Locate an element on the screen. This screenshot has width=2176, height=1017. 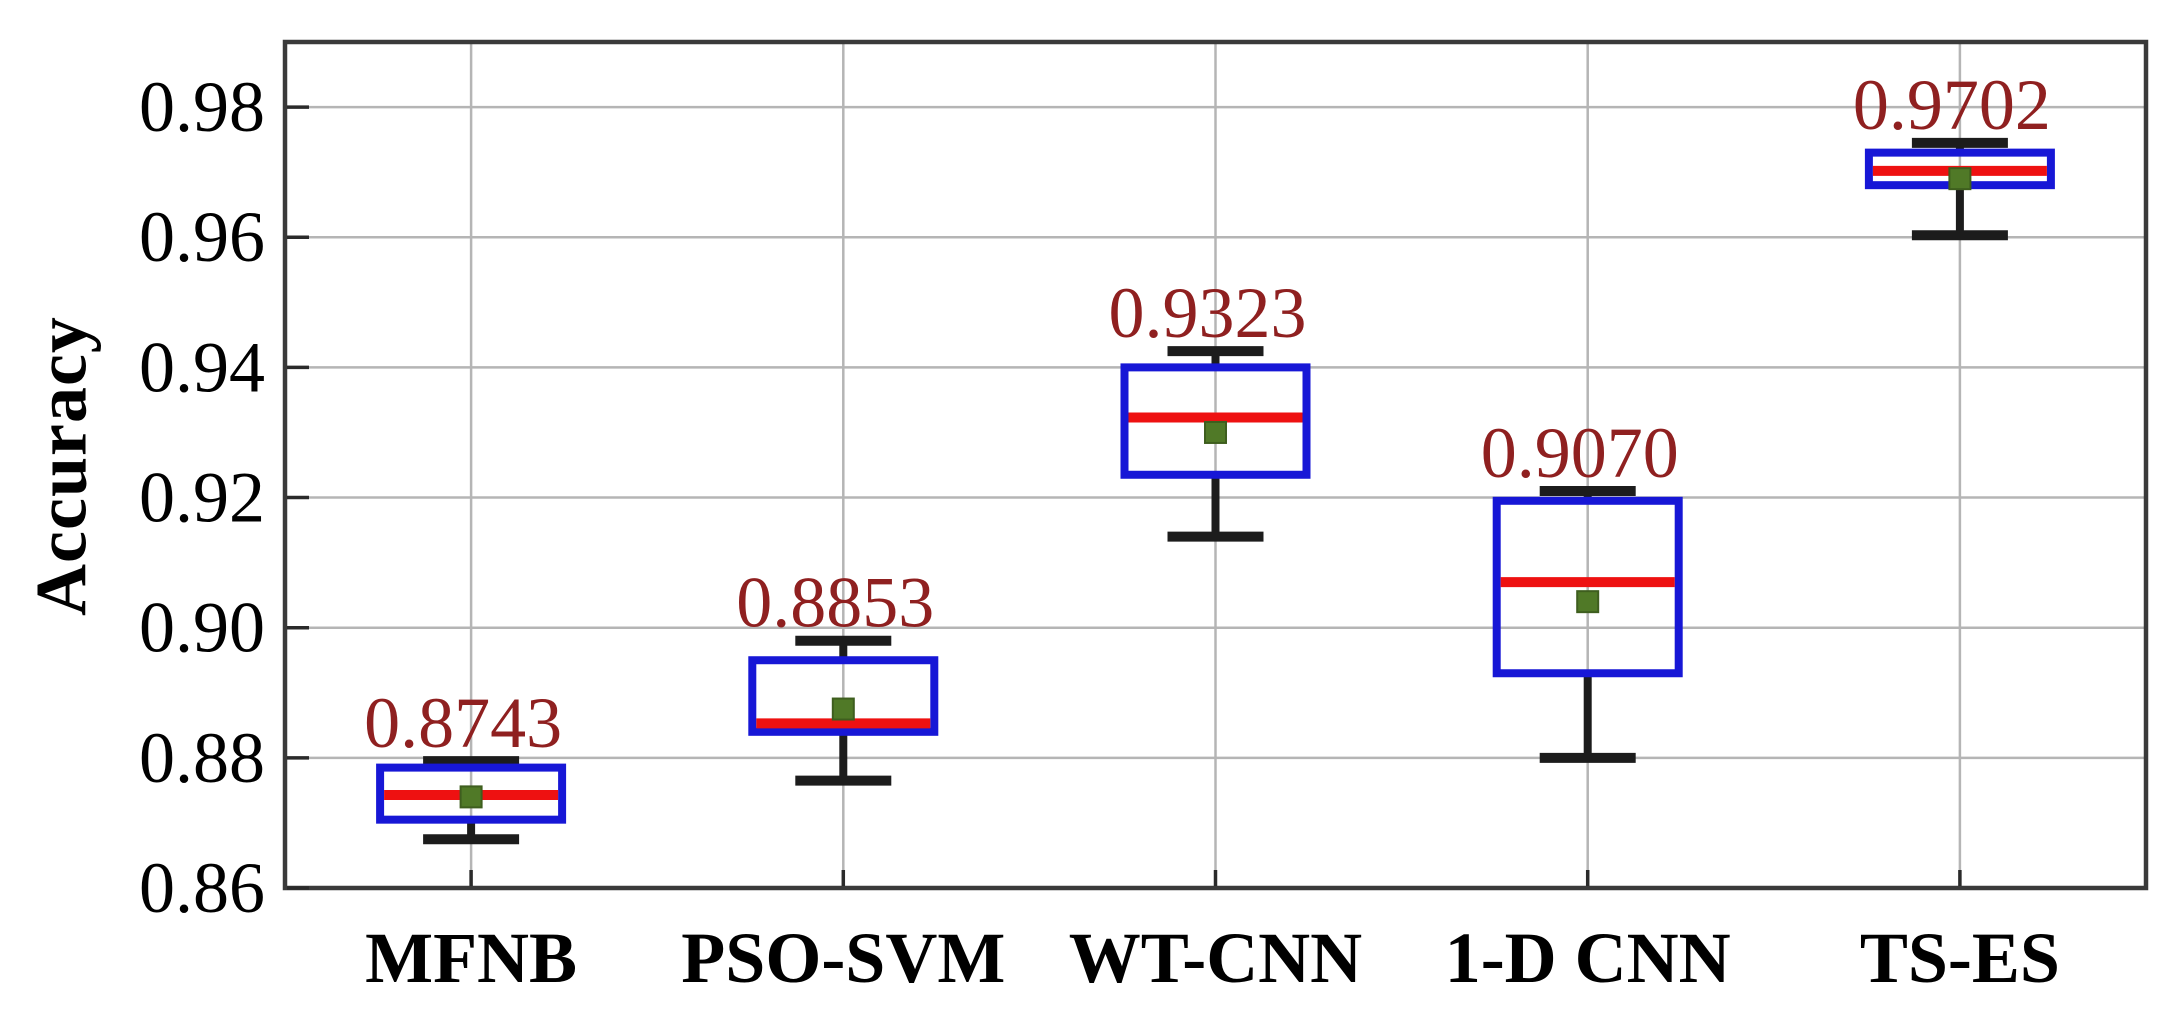
value-annotation: 0.8853 is located at coordinates (835, 603).